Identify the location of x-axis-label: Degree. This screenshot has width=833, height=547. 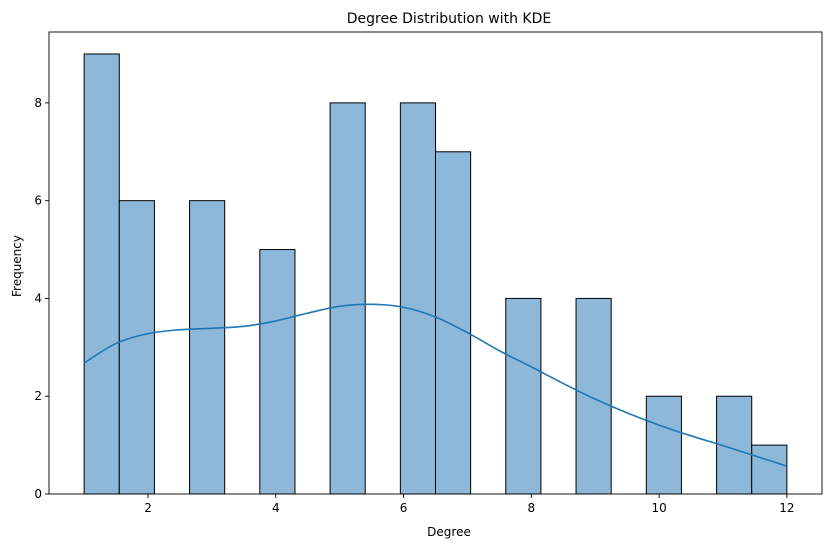
(449, 532).